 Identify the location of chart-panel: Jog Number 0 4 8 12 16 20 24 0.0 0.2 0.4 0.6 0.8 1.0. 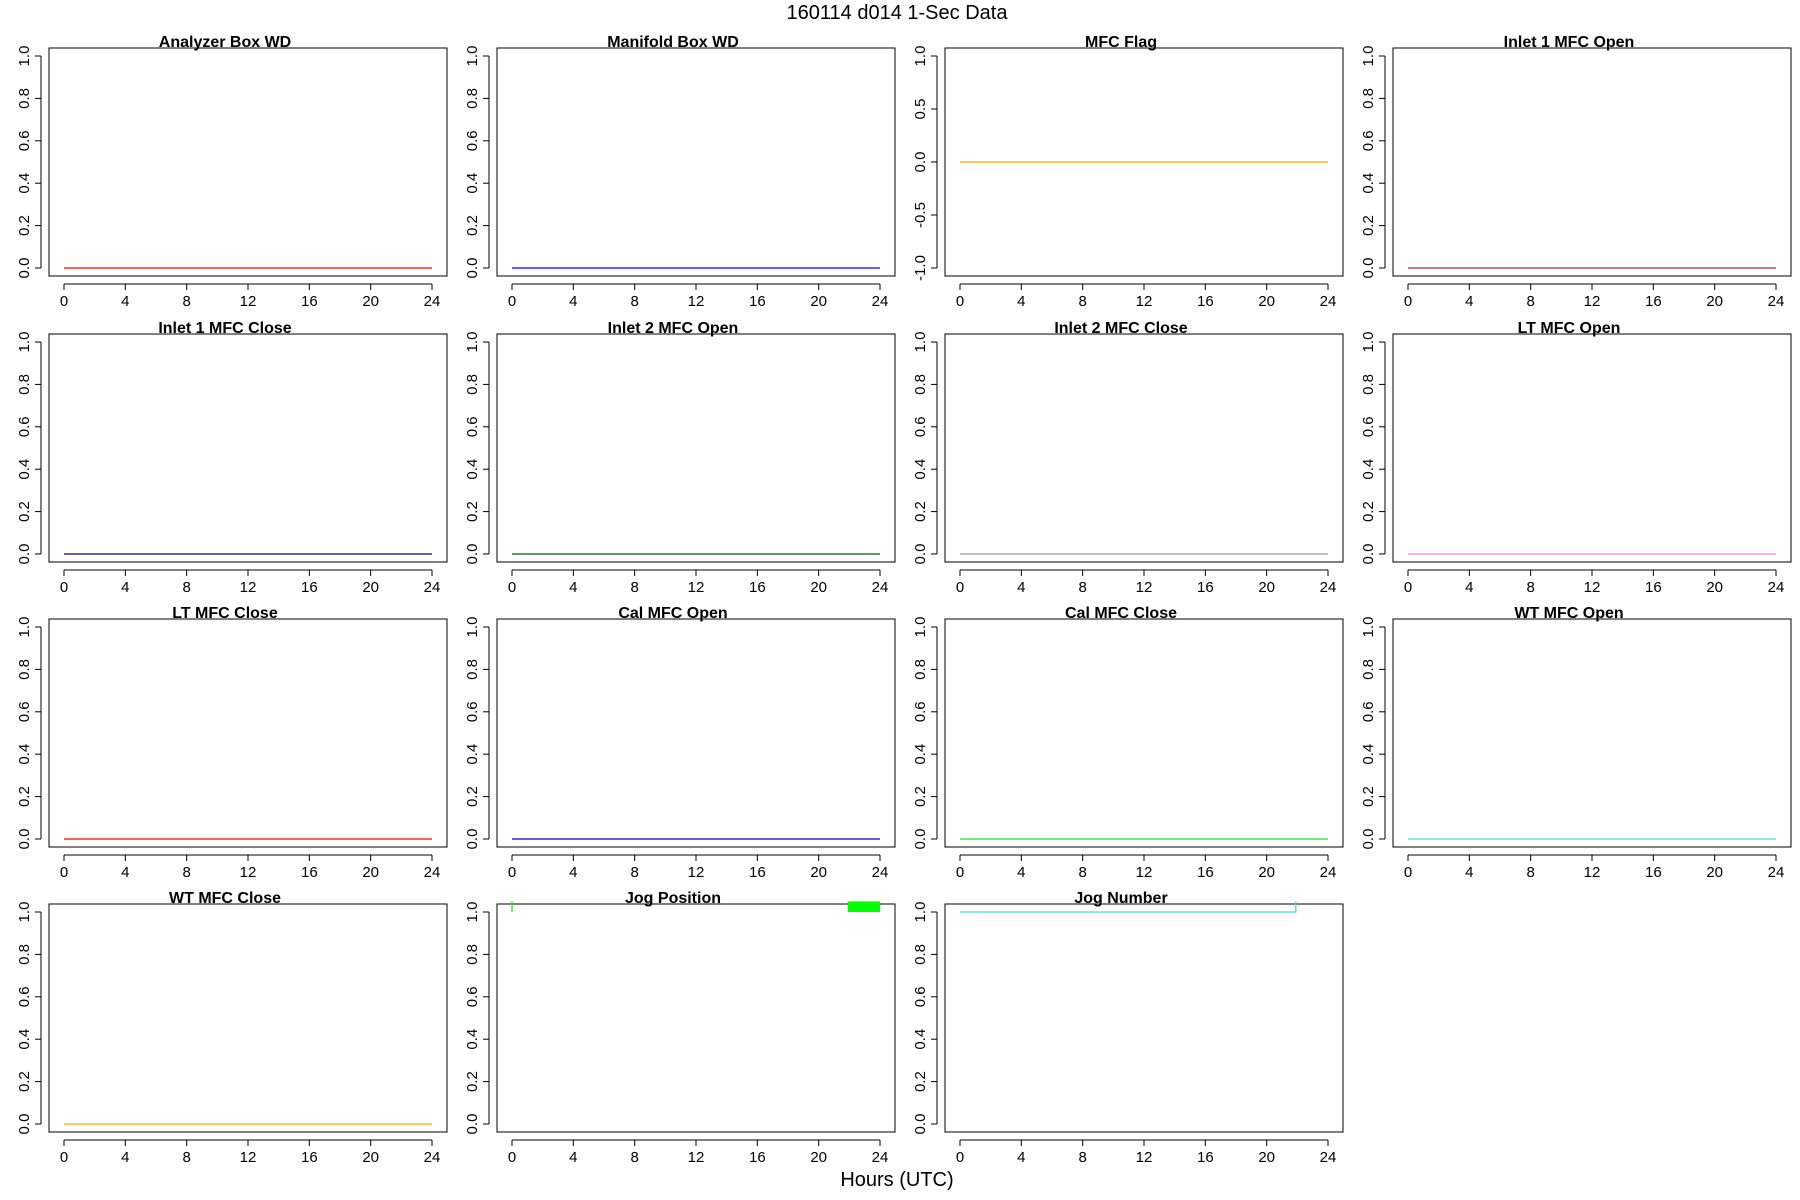
(1128, 1028).